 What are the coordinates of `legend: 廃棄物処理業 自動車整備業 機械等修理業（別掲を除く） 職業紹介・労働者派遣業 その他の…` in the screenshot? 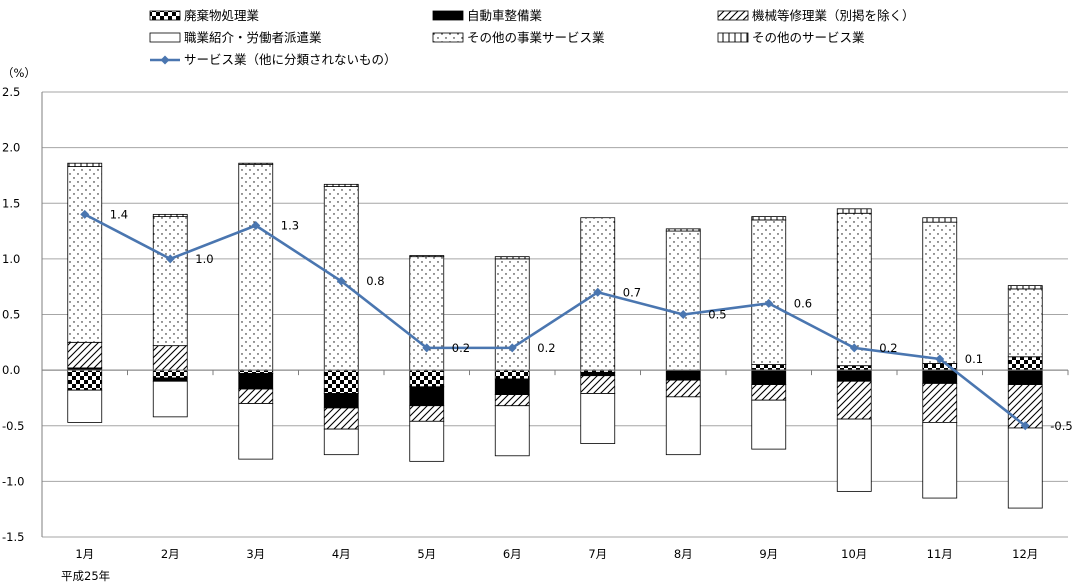 It's located at (532, 37).